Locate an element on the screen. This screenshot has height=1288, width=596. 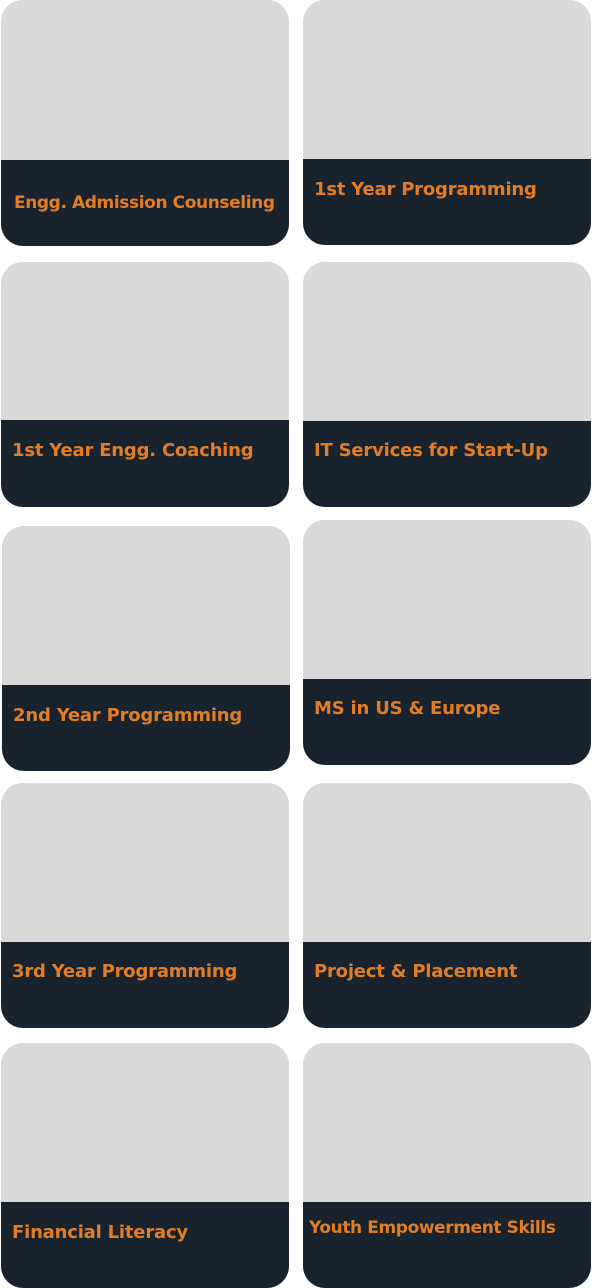
course-caption: Financial Literacy is located at coordinates (145, 1245).